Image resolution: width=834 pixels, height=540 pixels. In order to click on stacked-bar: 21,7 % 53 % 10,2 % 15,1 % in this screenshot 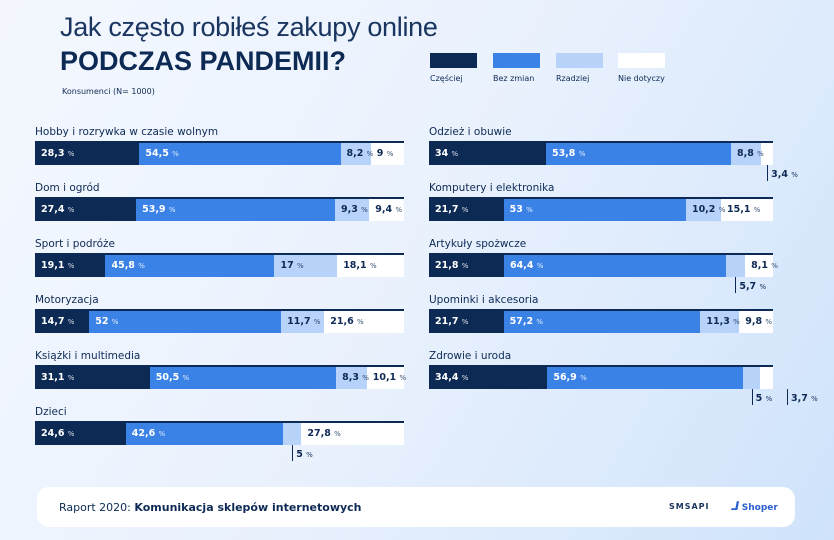, I will do `click(601, 209)`.